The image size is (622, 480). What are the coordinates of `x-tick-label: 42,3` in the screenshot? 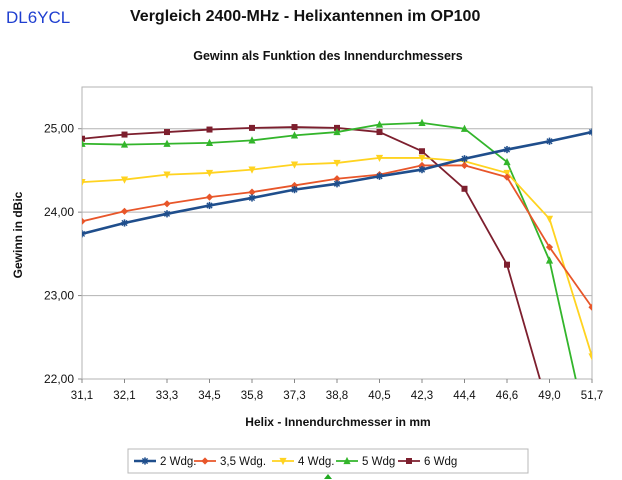 It's located at (422, 396).